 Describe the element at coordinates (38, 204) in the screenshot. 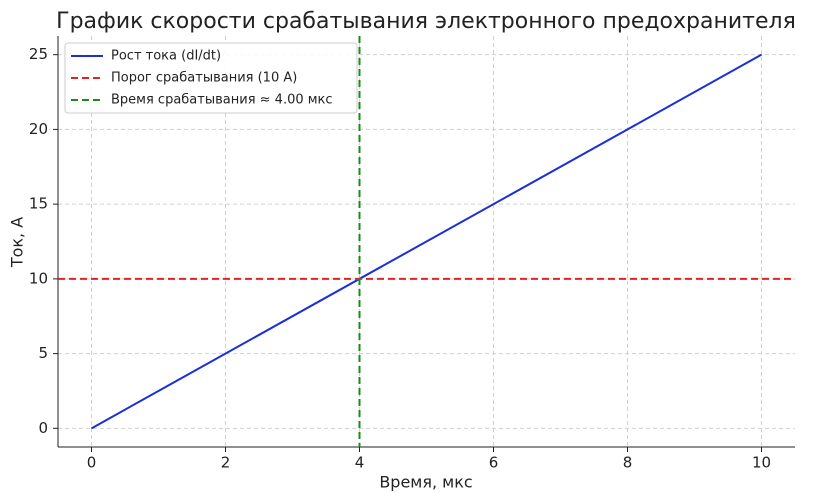

I see `y-tick-label: 15` at that location.